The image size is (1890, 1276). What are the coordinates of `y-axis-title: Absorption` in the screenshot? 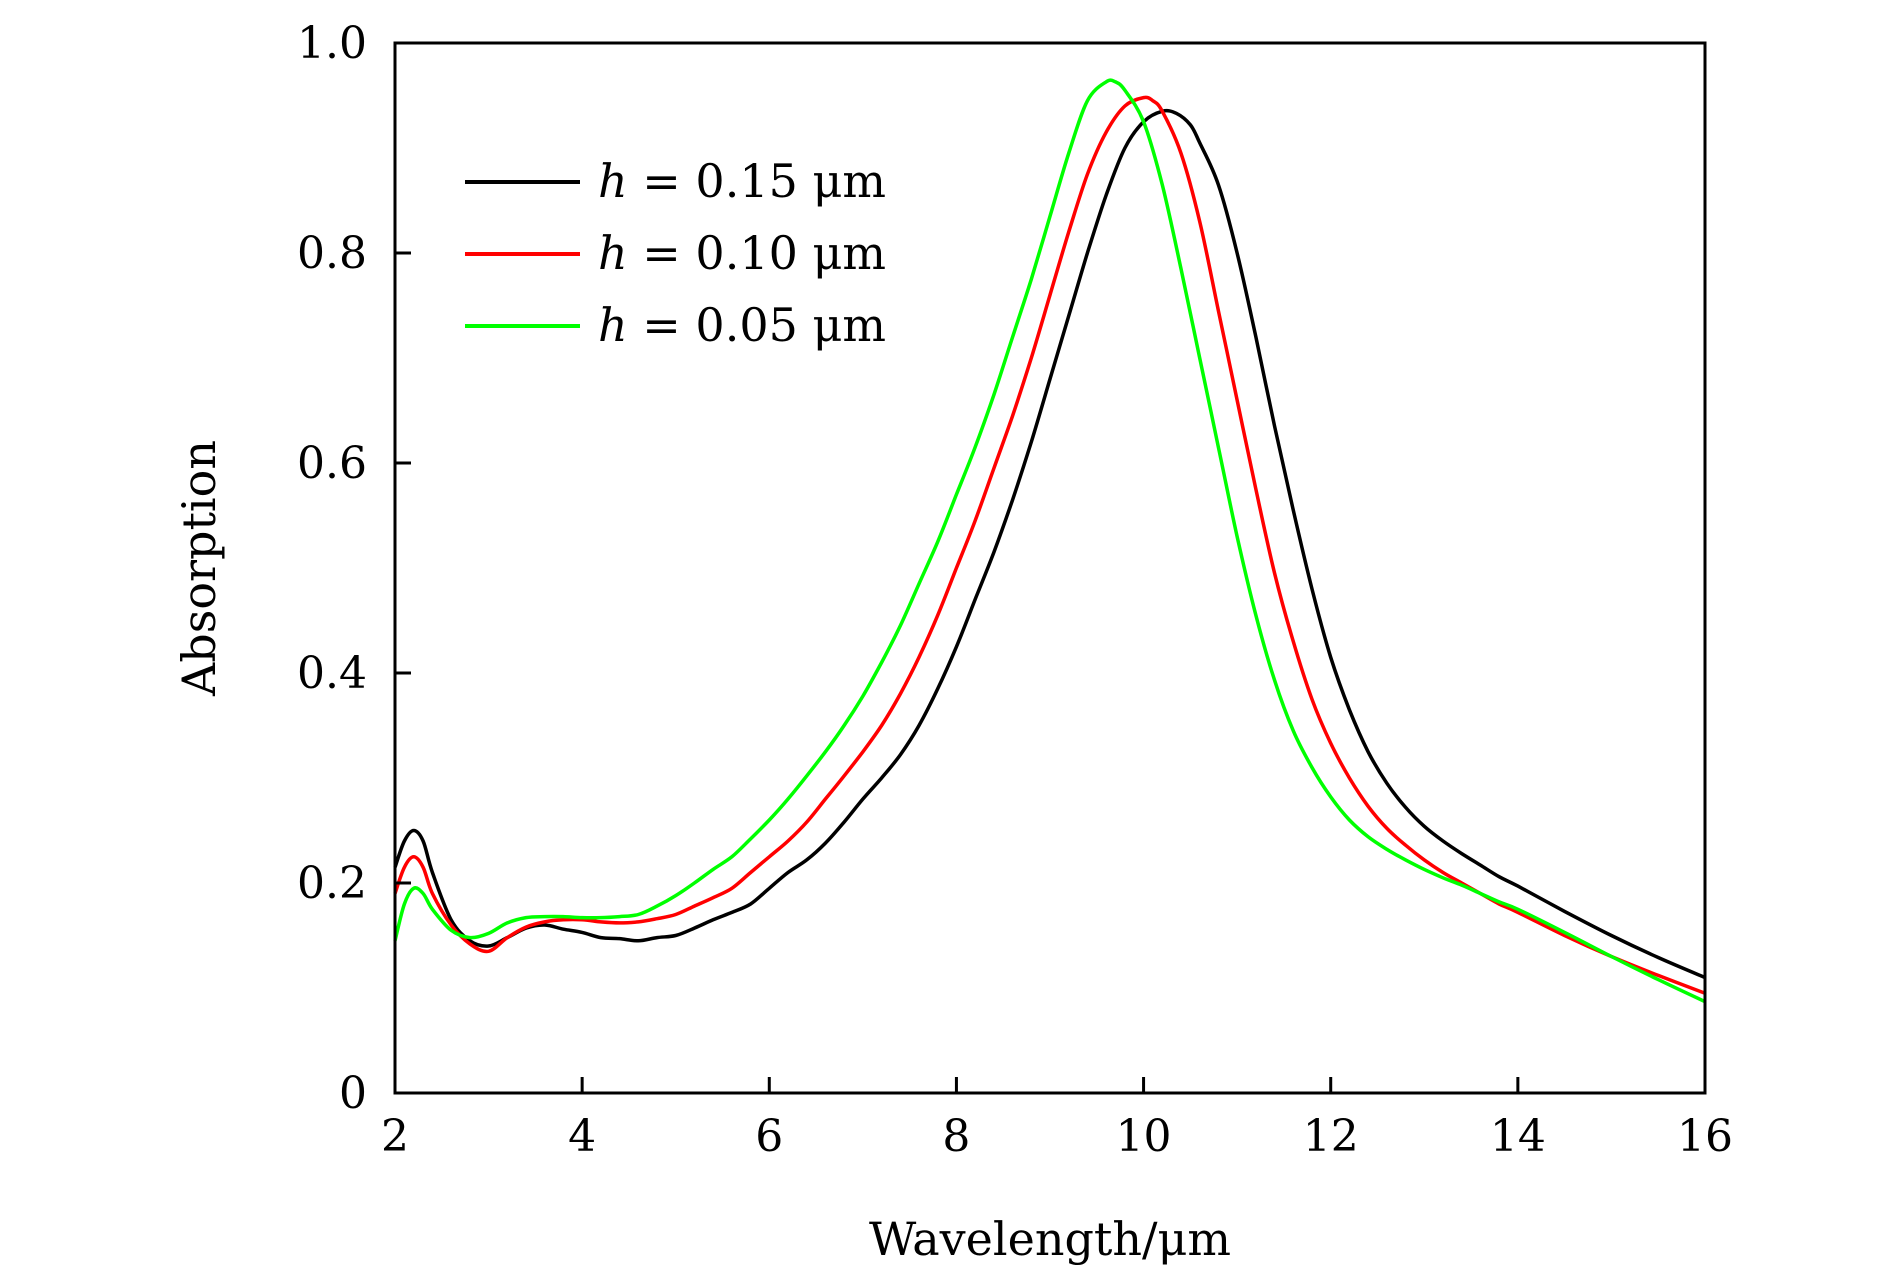 It's located at (199, 568).